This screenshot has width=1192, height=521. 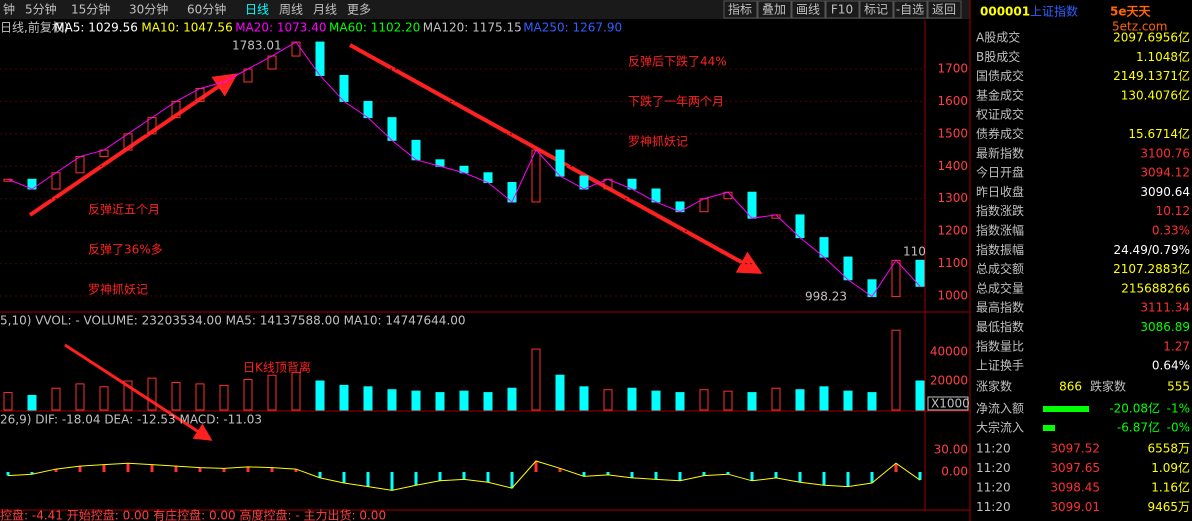 What do you see at coordinates (1075, 488) in the screenshot?
I see `trade-price: 3098.45` at bounding box center [1075, 488].